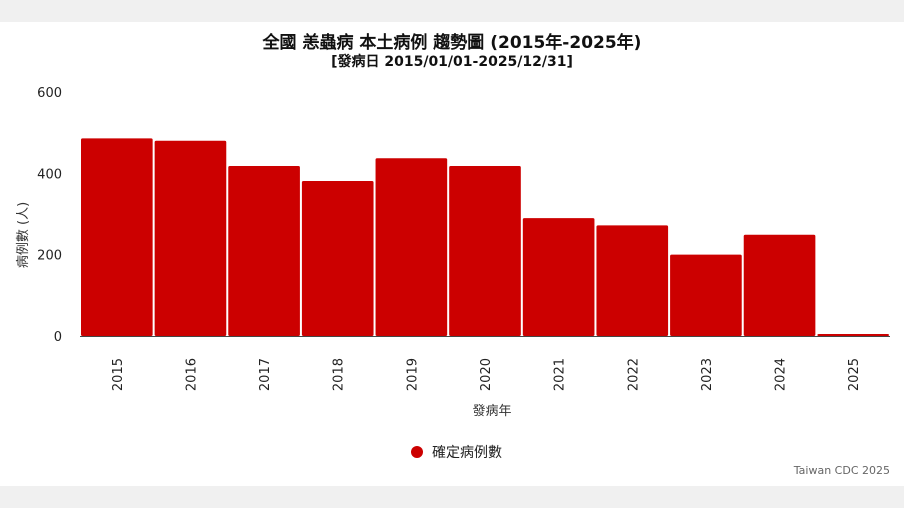 Image resolution: width=904 pixels, height=508 pixels. What do you see at coordinates (853, 334) in the screenshot?
I see `bar-2025` at bounding box center [853, 334].